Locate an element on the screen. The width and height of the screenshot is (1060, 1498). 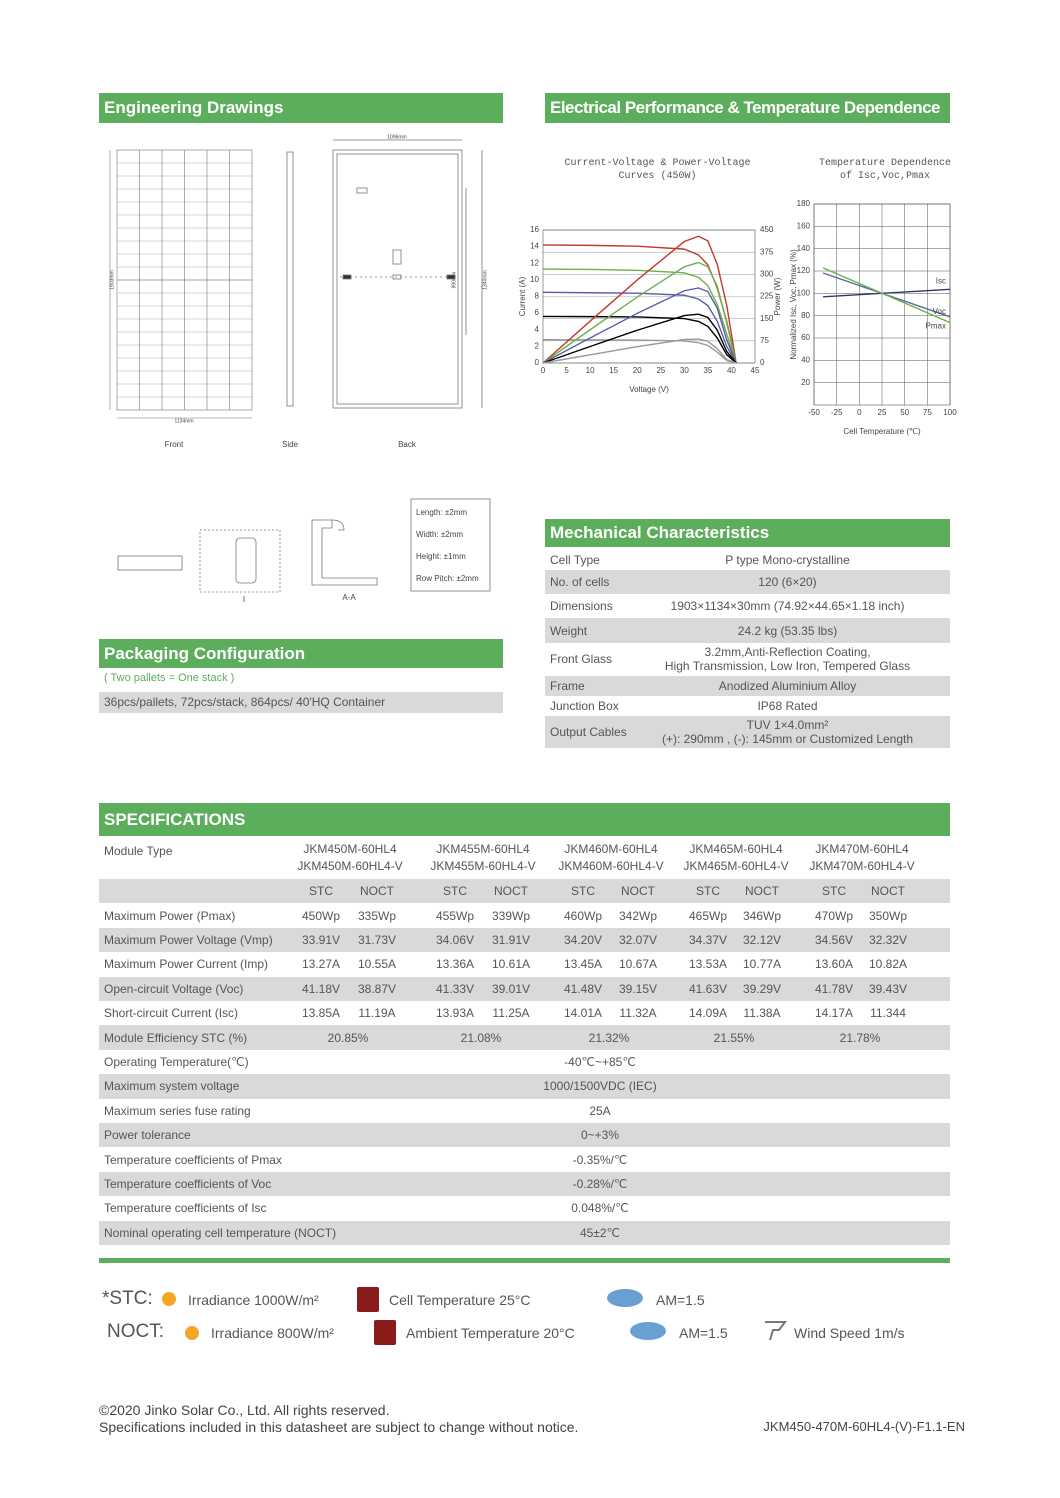
back-view is located at coordinates (407, 274).